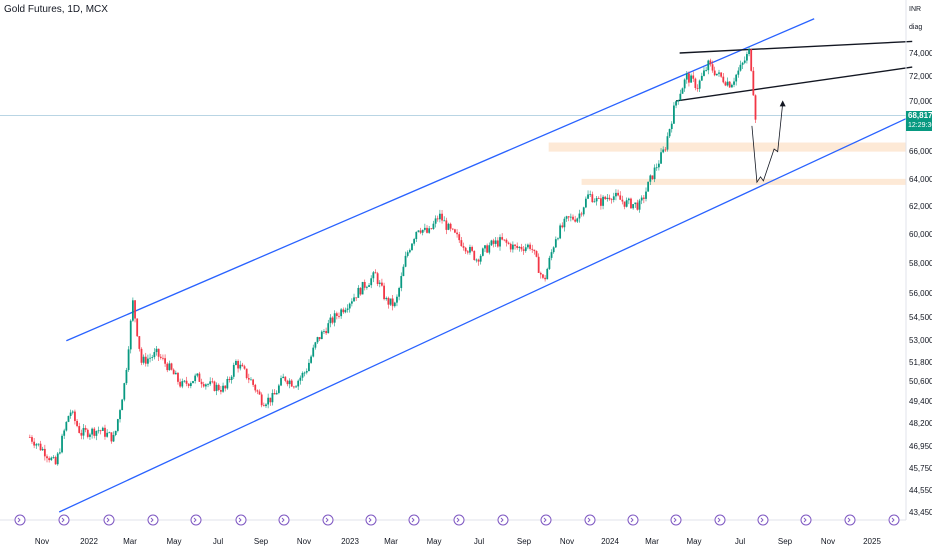  I want to click on wedge-upper-line, so click(796, 47).